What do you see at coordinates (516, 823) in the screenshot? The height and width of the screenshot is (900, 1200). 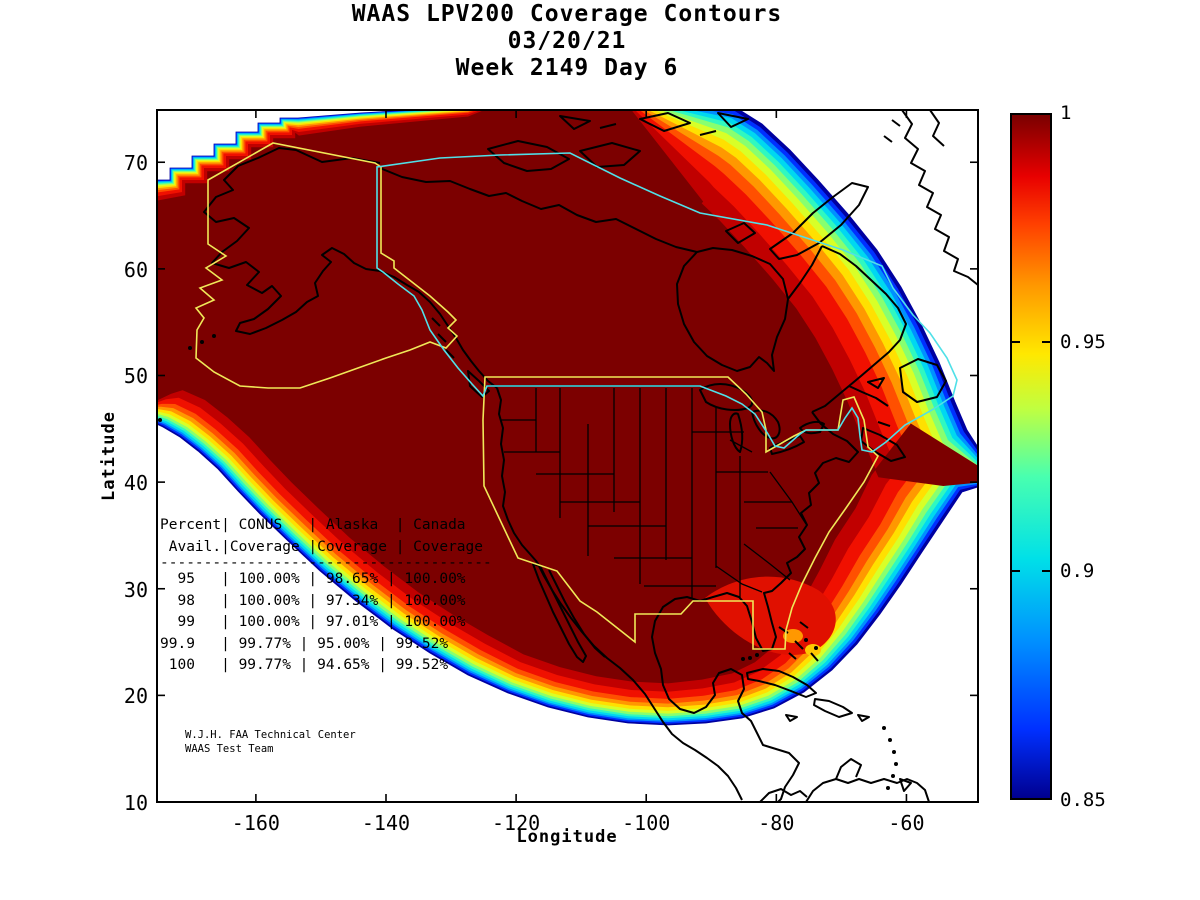 I see `x-tick-label: -120` at bounding box center [516, 823].